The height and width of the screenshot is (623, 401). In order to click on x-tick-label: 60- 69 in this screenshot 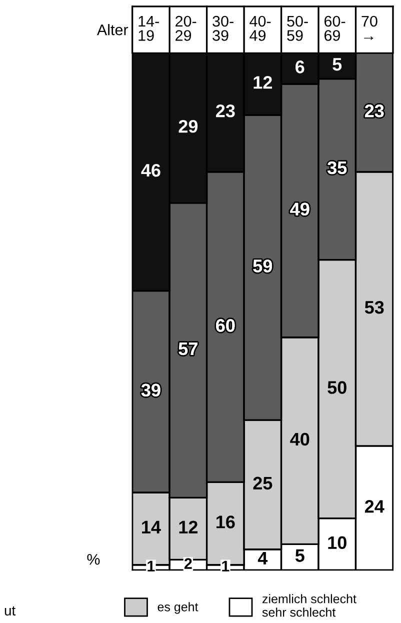, I will do `click(335, 28)`.